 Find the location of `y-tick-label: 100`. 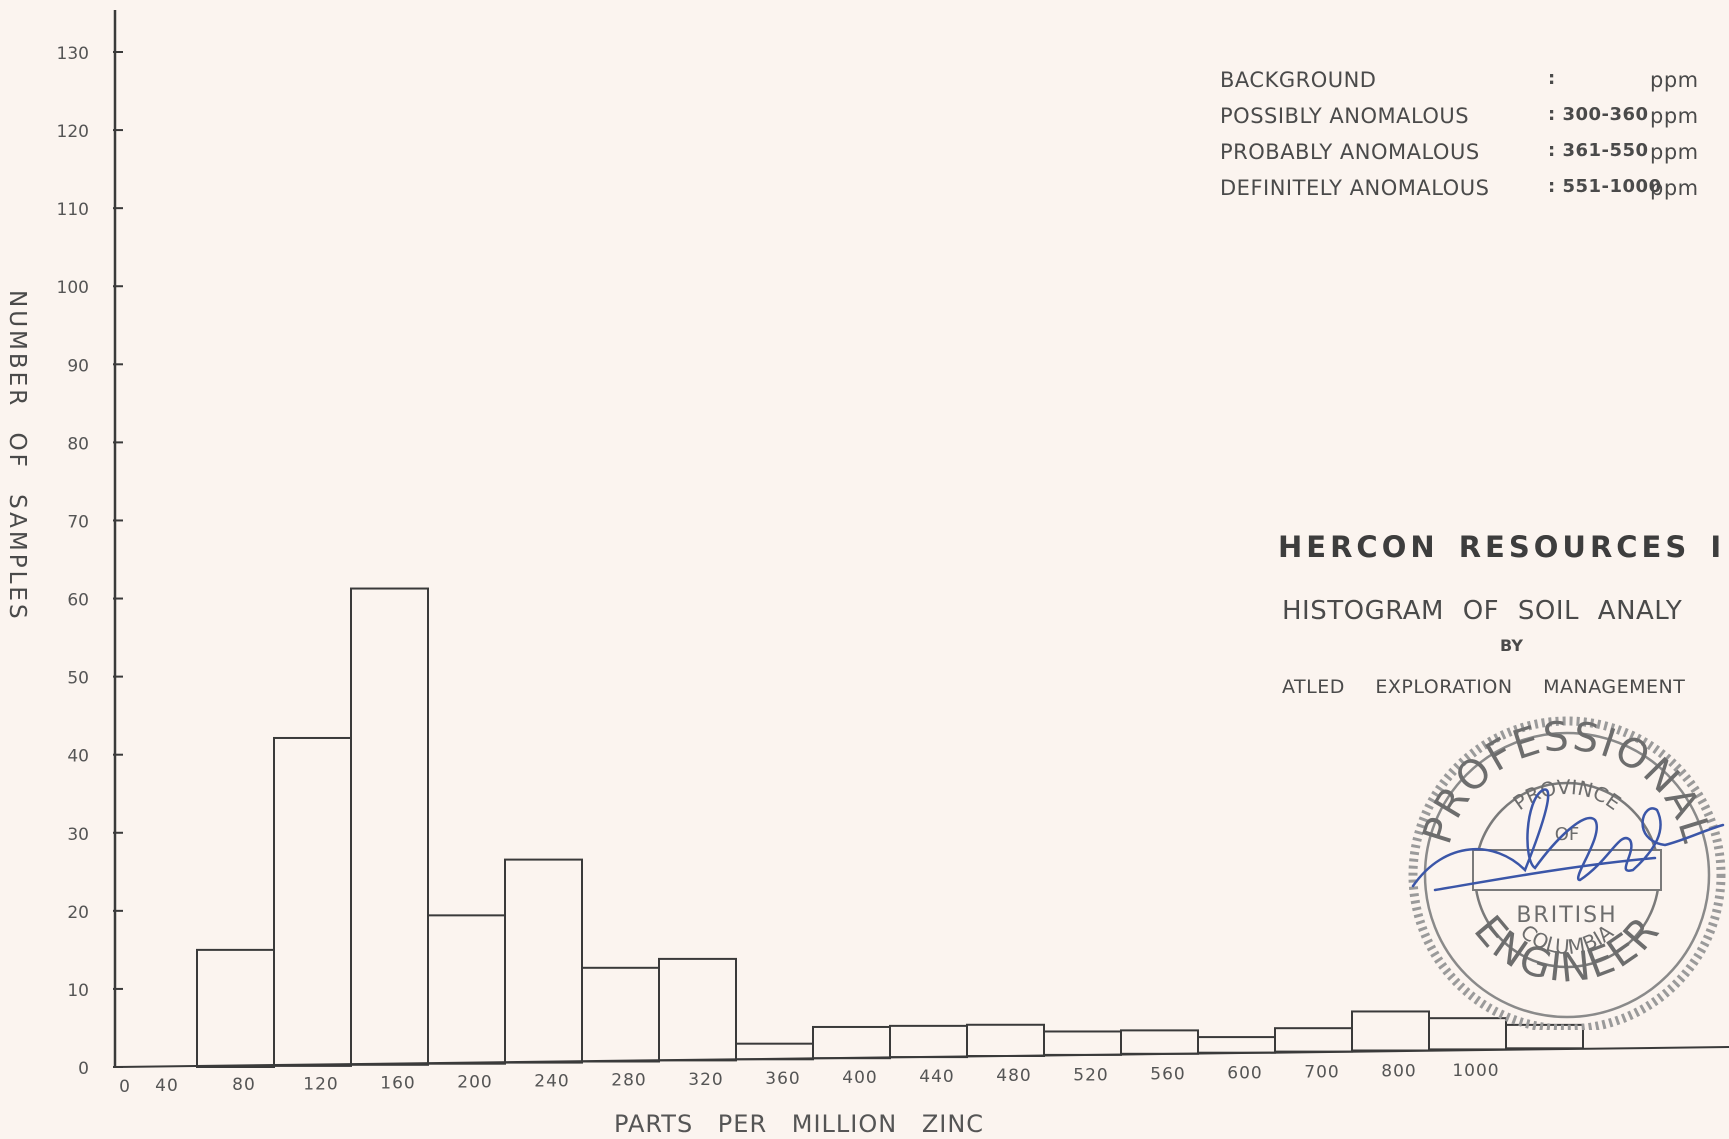

y-tick-label: 100 is located at coordinates (73, 288).